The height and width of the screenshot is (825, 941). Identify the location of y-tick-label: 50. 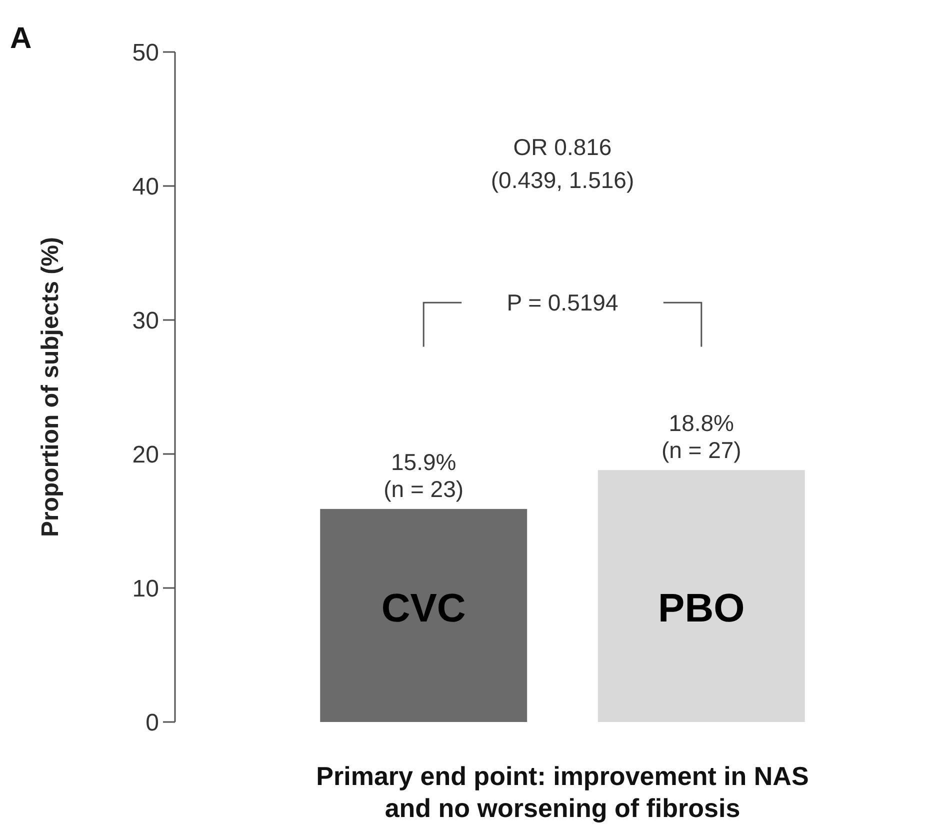
(145, 52).